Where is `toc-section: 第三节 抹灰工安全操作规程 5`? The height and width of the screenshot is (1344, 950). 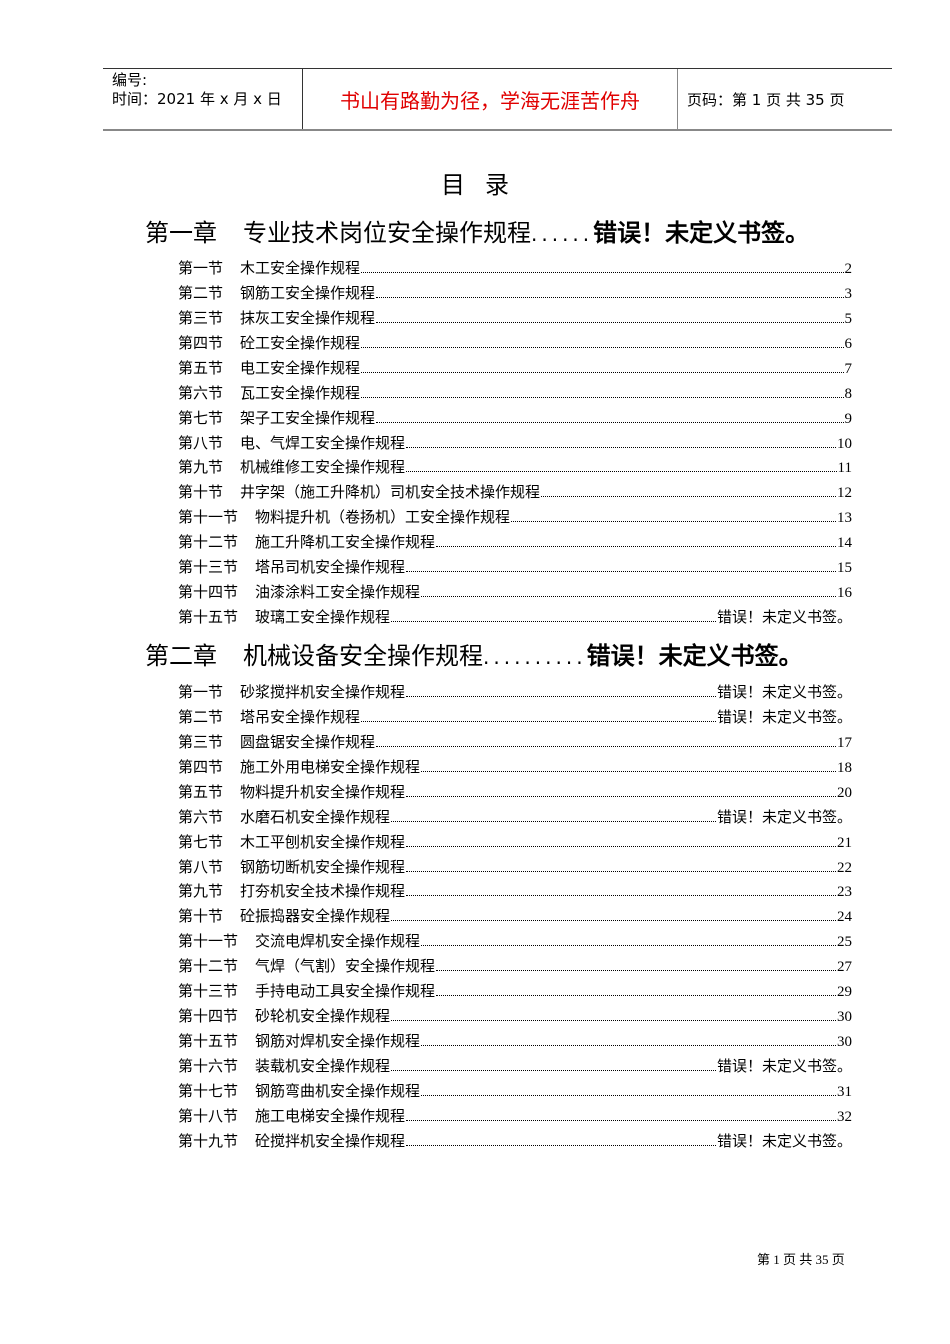 toc-section: 第三节 抹灰工安全操作规程 5 is located at coordinates (515, 317).